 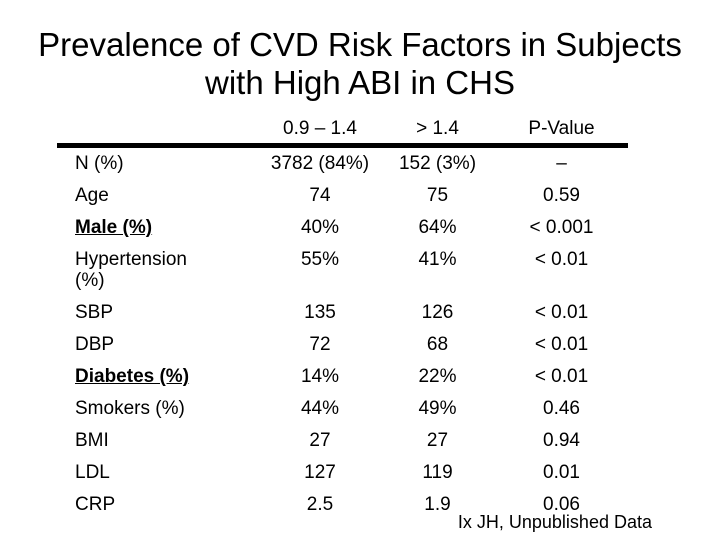 What do you see at coordinates (437, 227) in the screenshot?
I see `value-abi-high: 64%` at bounding box center [437, 227].